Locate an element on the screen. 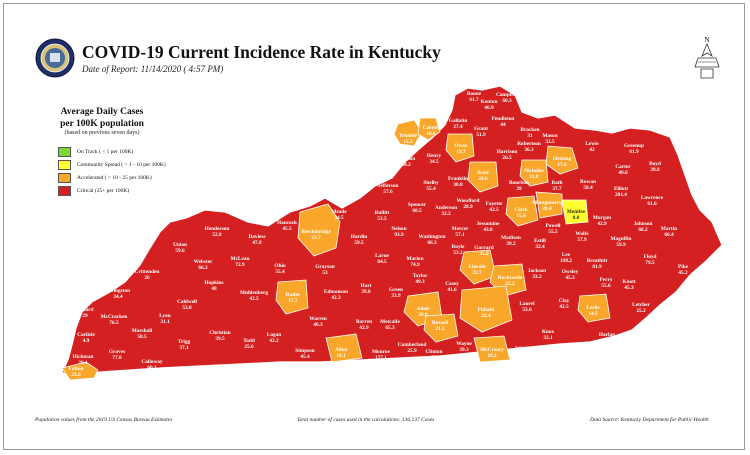  trigg-county-rate: 37.1 is located at coordinates (184, 348).